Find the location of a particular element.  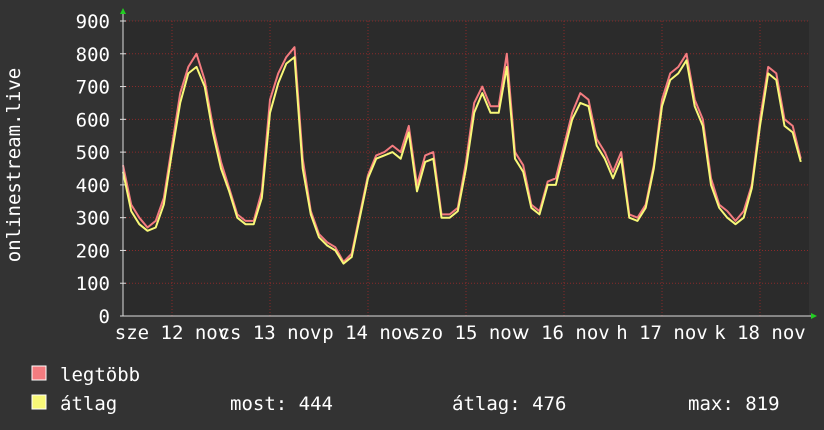

legend-label: legtöbb is located at coordinates (100, 375).